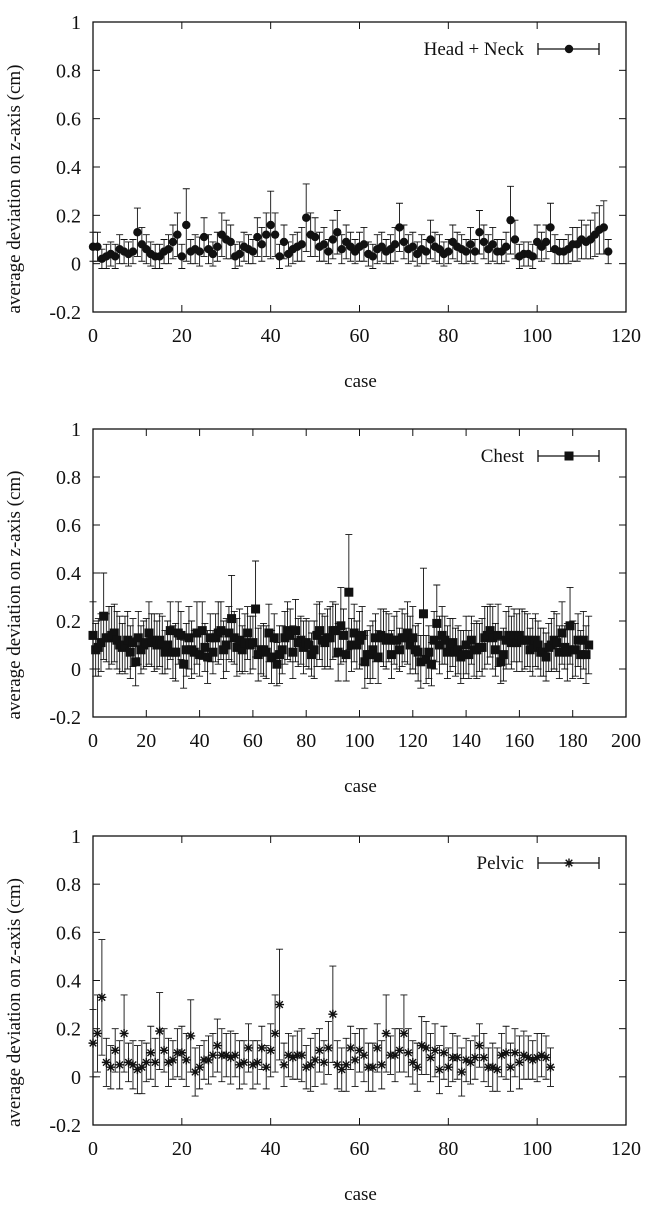 The height and width of the screenshot is (1205, 646). I want to click on y-tick-label: 0.8, so click(68, 885).